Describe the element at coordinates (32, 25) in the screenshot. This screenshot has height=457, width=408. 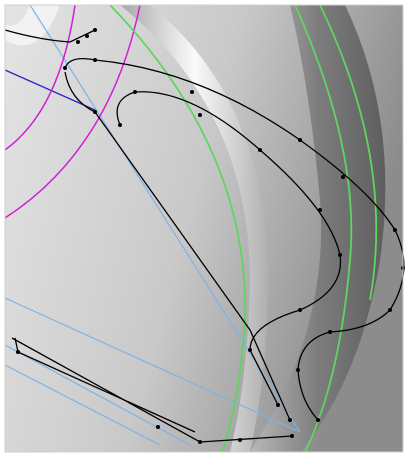
I see `inner-highlight` at that location.